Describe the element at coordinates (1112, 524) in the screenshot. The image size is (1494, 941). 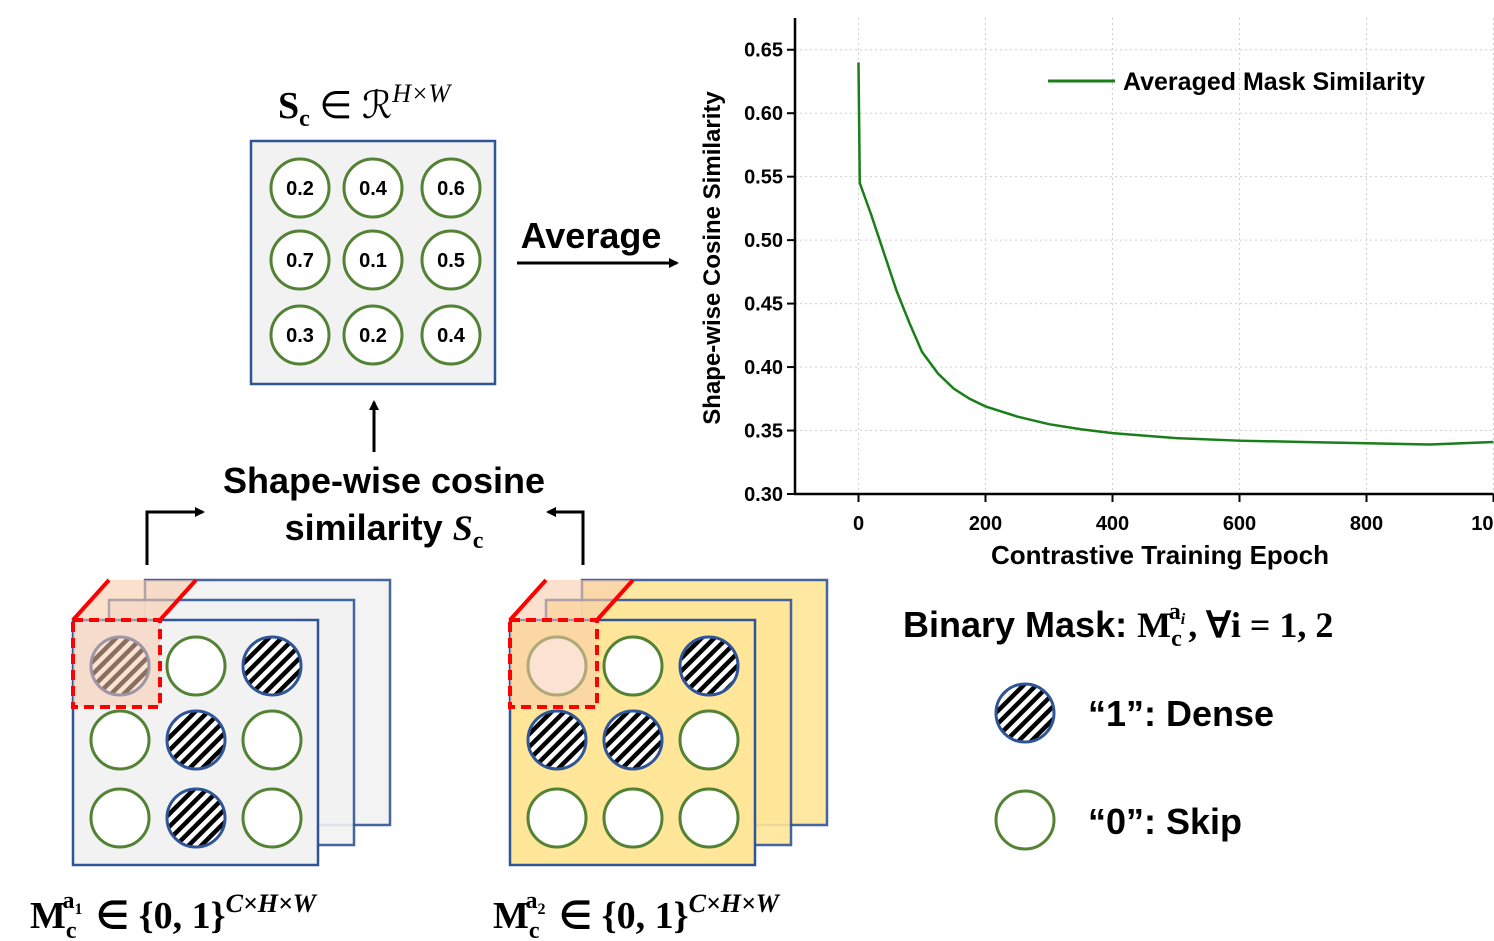
I see `x-tick-label: 400` at that location.